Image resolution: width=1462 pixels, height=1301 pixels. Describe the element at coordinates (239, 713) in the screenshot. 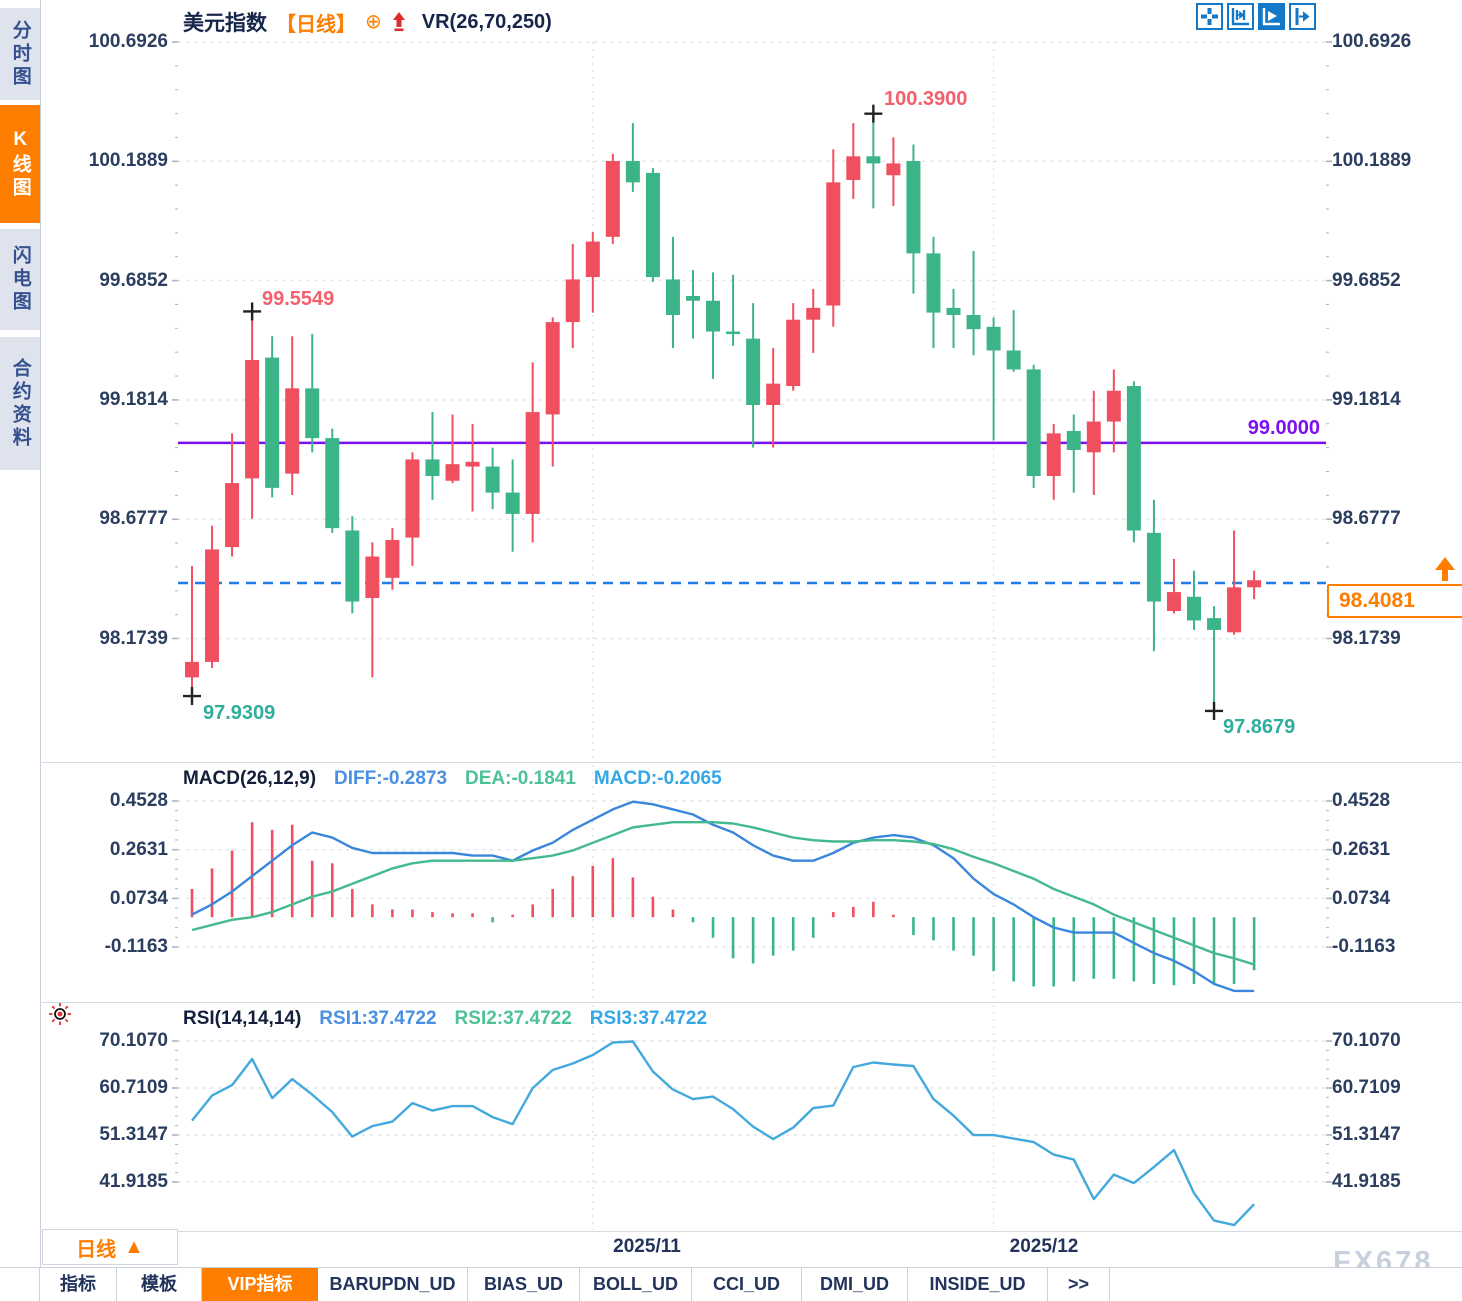

I see `swing-low-label: 97.9309` at that location.